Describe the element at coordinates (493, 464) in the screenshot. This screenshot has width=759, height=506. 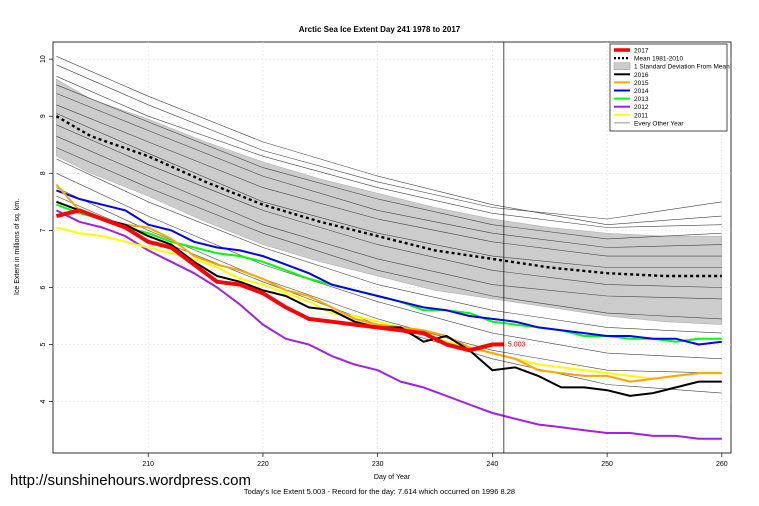
I see `x-tick-label: 240` at that location.